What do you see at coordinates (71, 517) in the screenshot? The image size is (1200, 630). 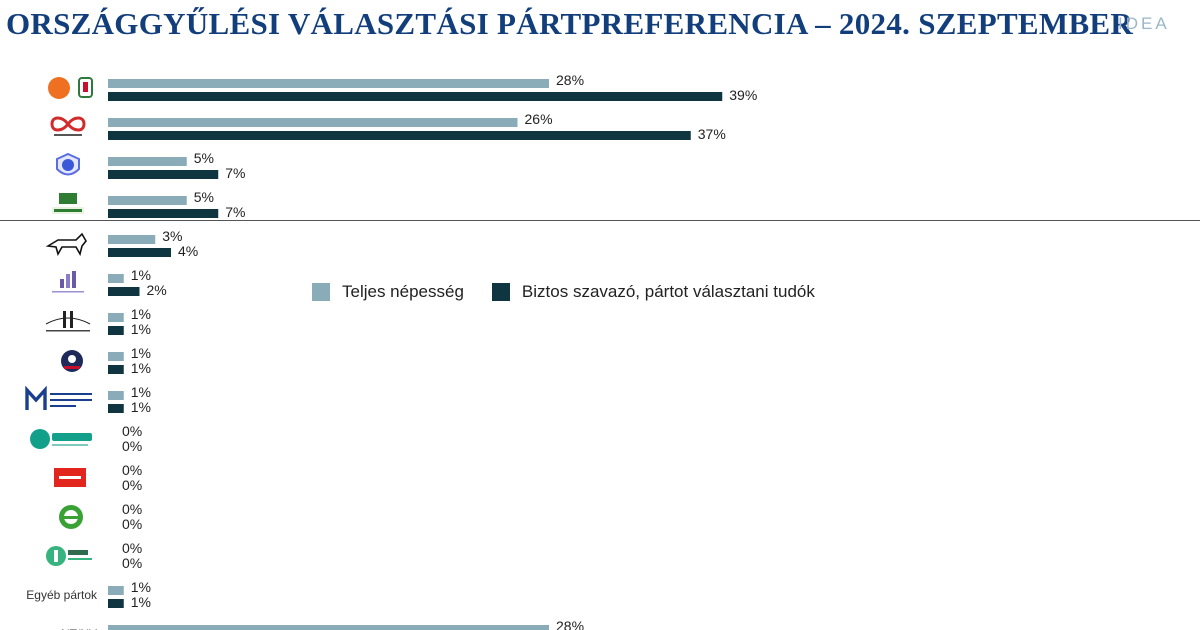 I see `parbeszed-zoldek-logo` at bounding box center [71, 517].